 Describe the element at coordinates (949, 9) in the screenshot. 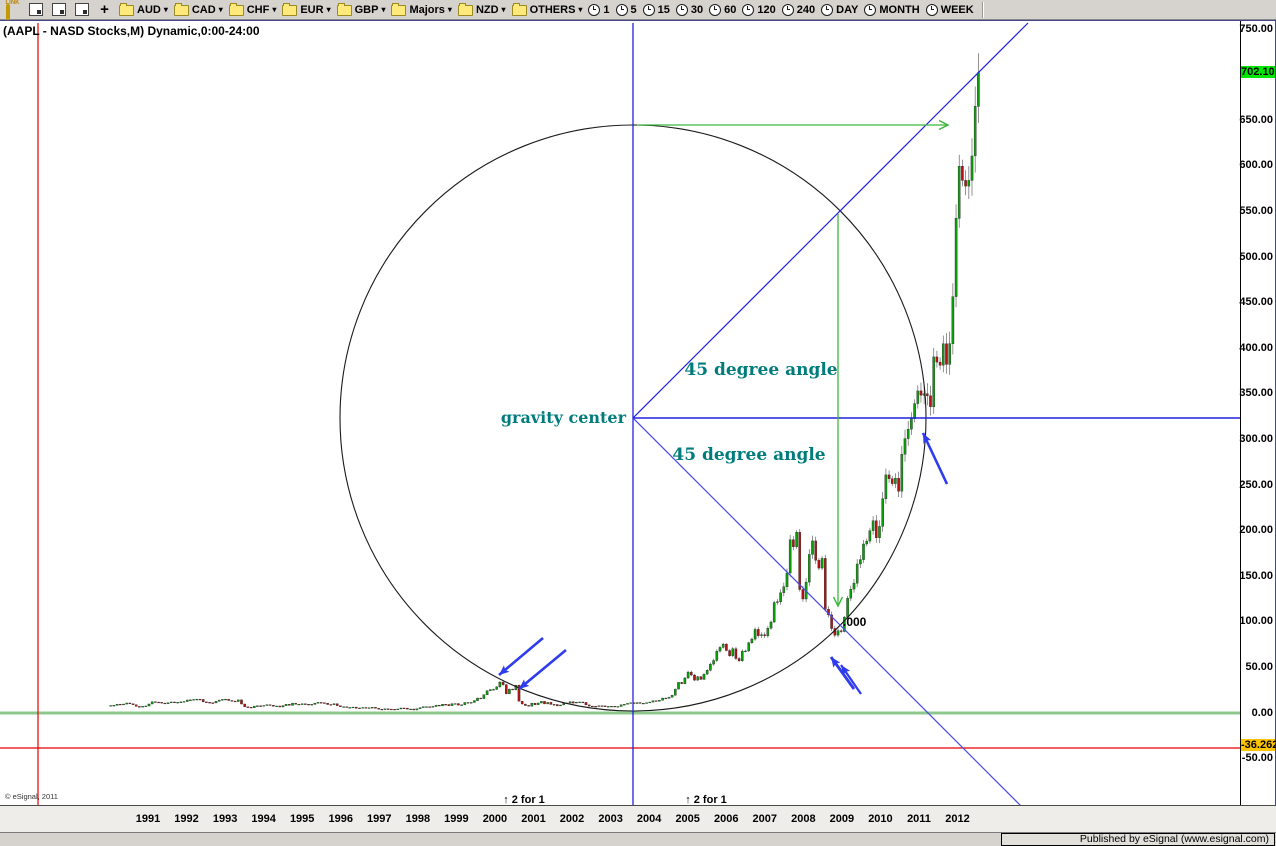

I see `interval-week: WEEK` at that location.